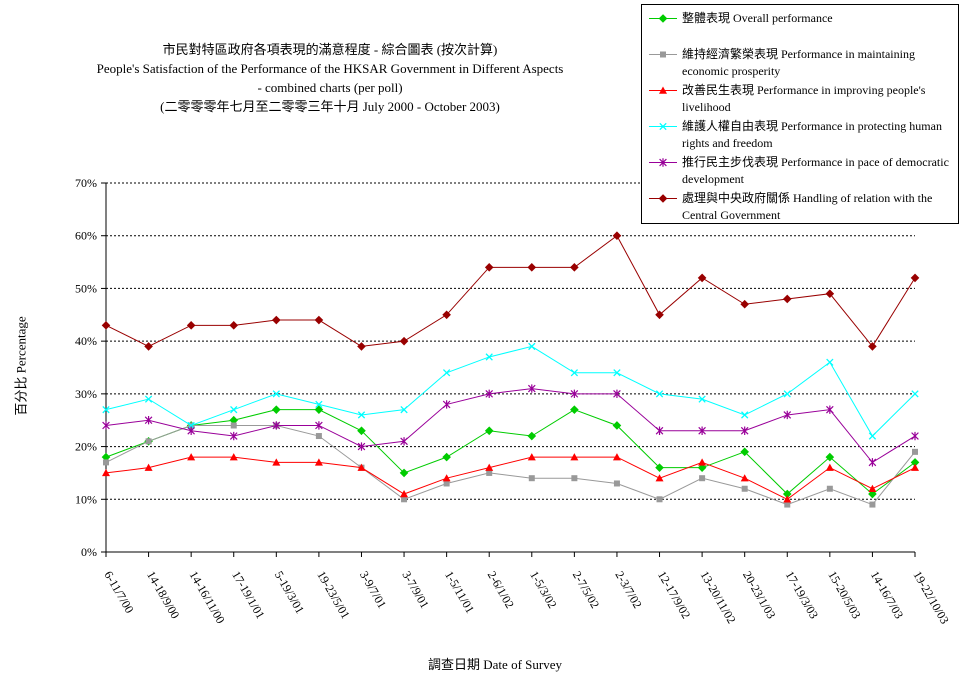 Image resolution: width=977 pixels, height=681 pixels. I want to click on x-tick-label: 3-7/9/01, so click(415, 590).